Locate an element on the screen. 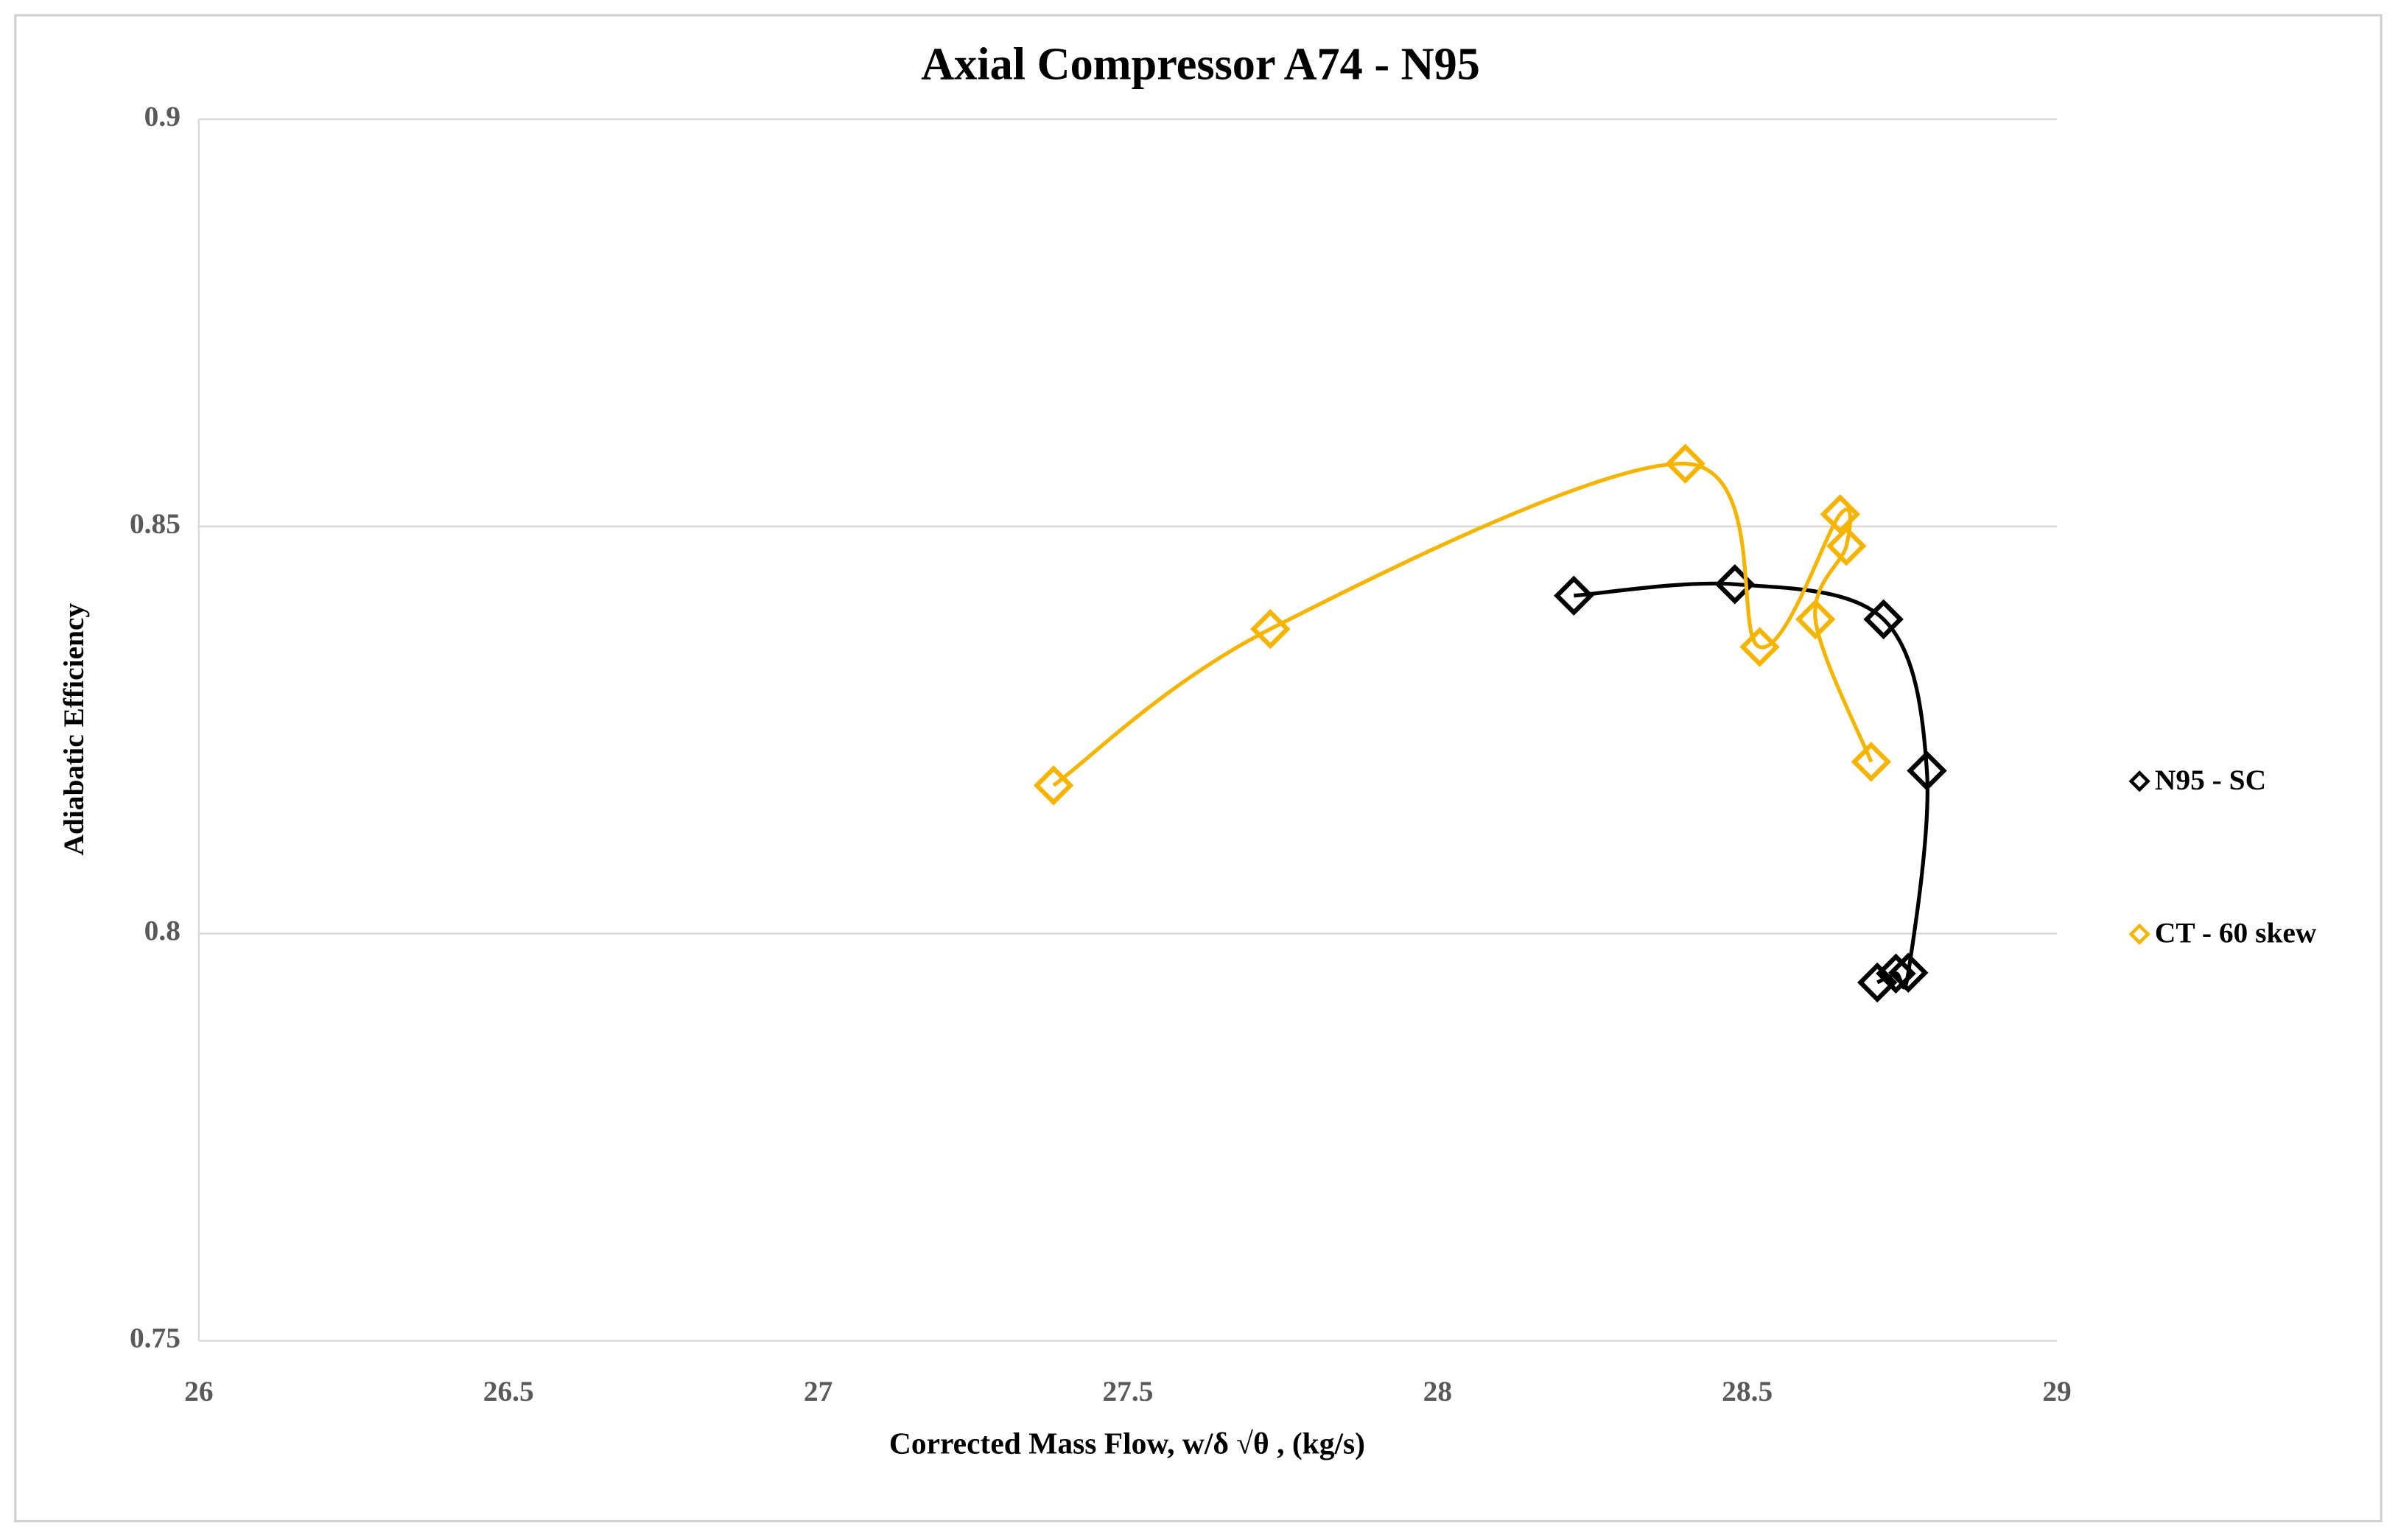 The image size is (2398, 1540). y-tick-label: 0.8 is located at coordinates (162, 931).